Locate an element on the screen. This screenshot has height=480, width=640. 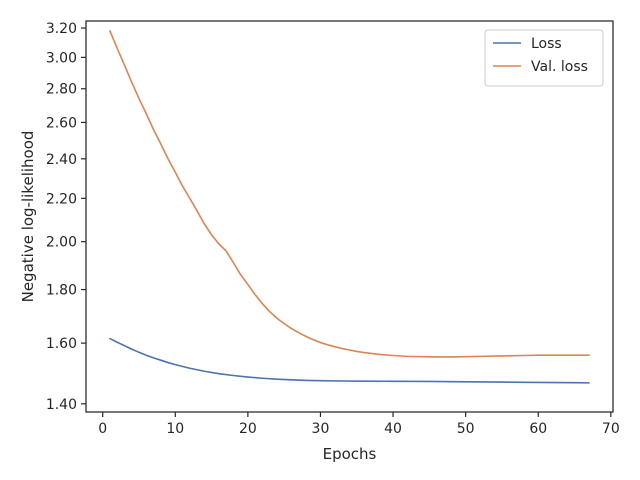
y-tick-label: 1.60 is located at coordinates (61, 344).